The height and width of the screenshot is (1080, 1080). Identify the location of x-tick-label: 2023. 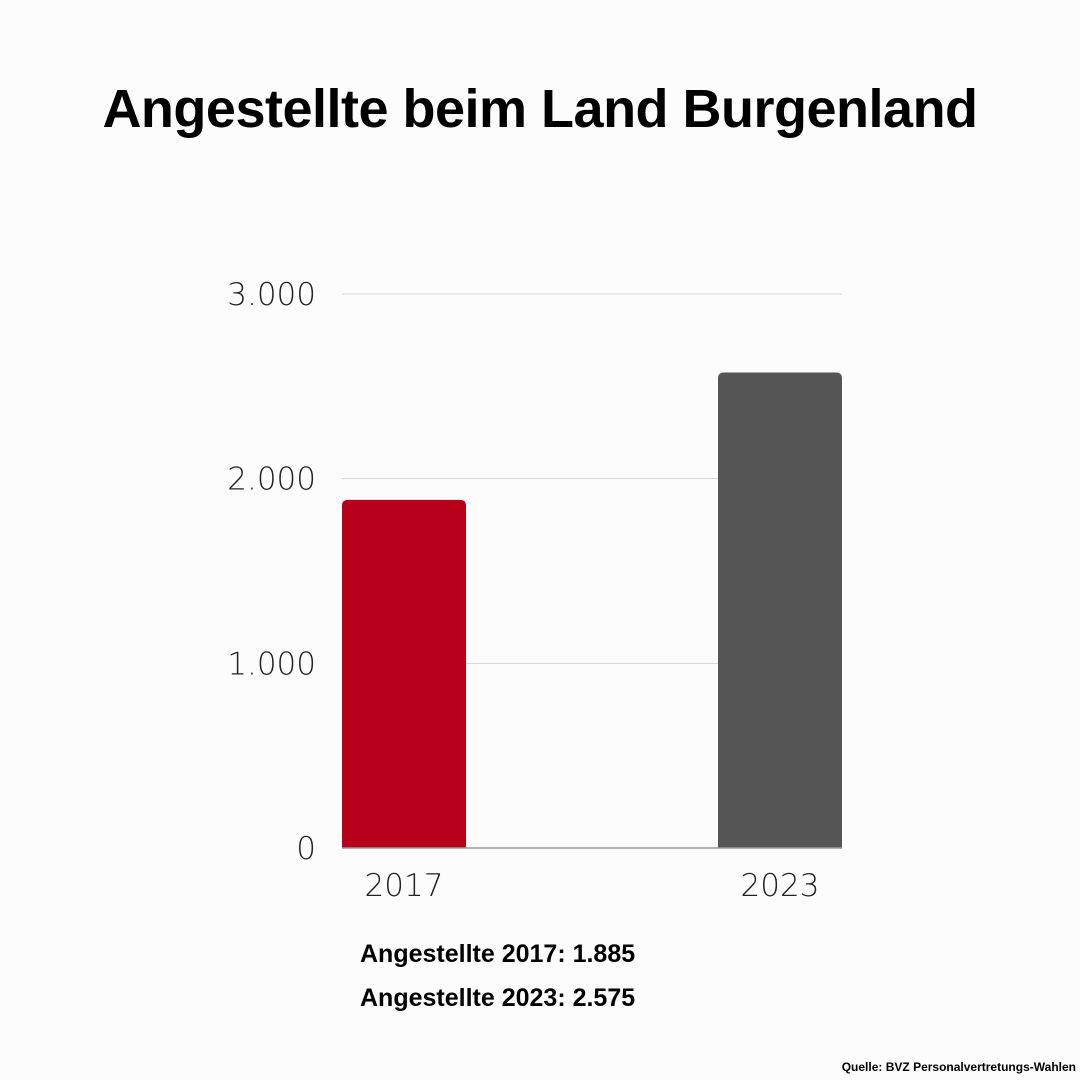
(780, 886).